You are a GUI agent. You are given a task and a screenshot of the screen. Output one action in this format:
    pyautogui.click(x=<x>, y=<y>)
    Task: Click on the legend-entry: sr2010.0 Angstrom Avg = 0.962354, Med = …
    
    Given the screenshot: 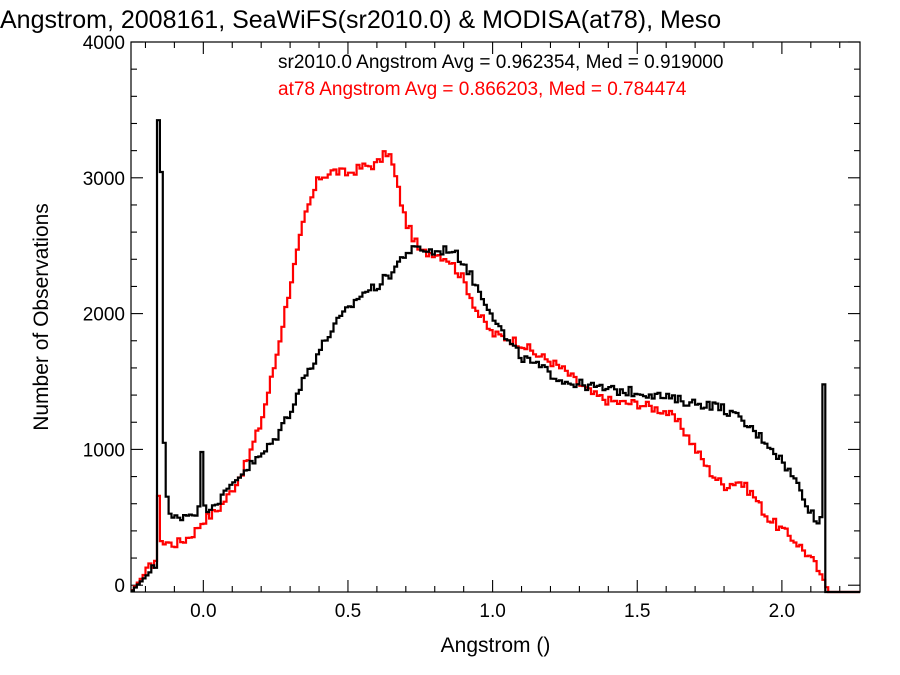 What is the action you would take?
    pyautogui.click(x=500, y=62)
    